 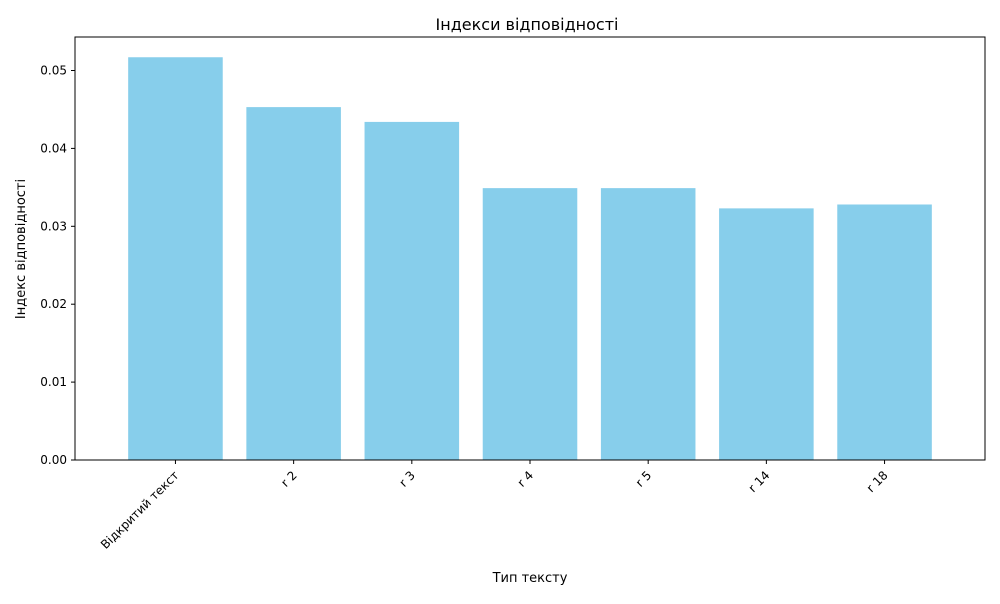 What do you see at coordinates (527, 24) in the screenshot?
I see `chart-title: Індекси відповідності` at bounding box center [527, 24].